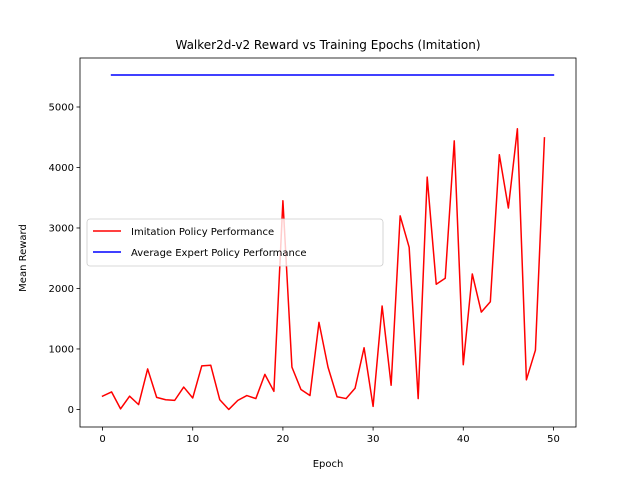 The width and height of the screenshot is (640, 480). I want to click on legend-box, so click(235, 242).